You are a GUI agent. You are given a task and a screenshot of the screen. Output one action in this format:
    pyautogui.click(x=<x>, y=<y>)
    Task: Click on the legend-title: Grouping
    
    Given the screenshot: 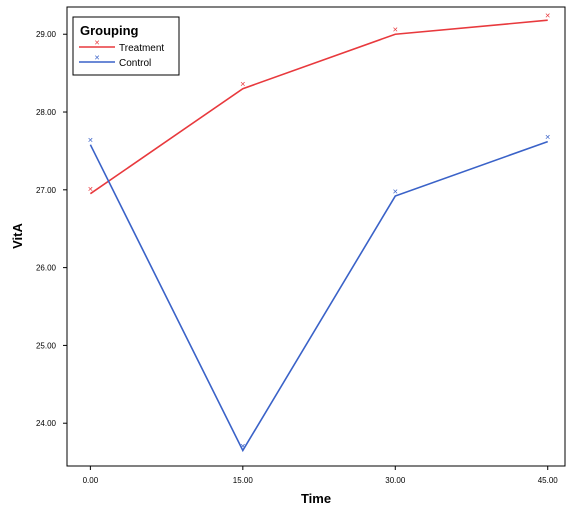 What is the action you would take?
    pyautogui.click(x=109, y=30)
    